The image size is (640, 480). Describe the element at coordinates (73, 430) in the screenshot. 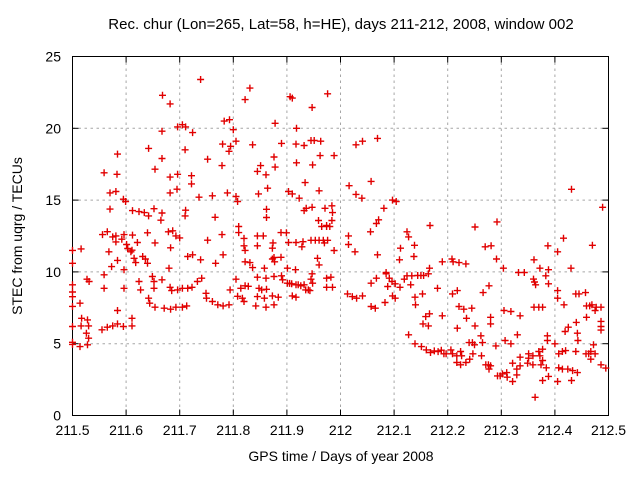

I see `x-tick-label: 211.5` at that location.